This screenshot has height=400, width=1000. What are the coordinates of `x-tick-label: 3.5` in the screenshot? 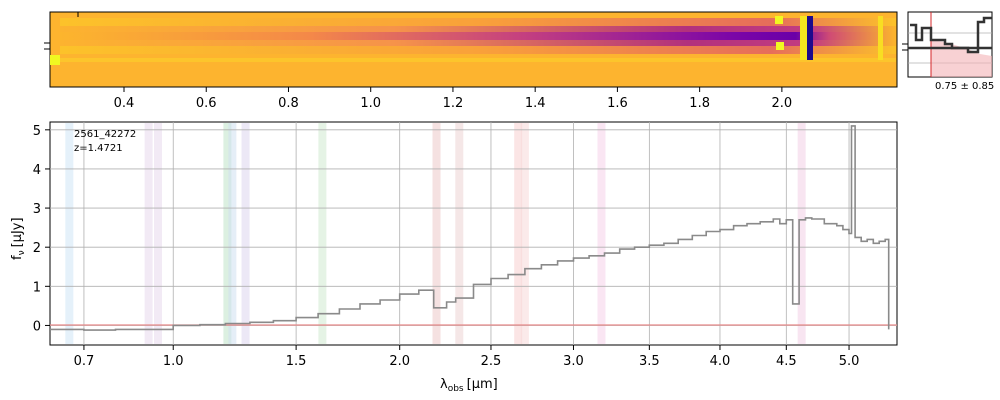 It's located at (649, 361).